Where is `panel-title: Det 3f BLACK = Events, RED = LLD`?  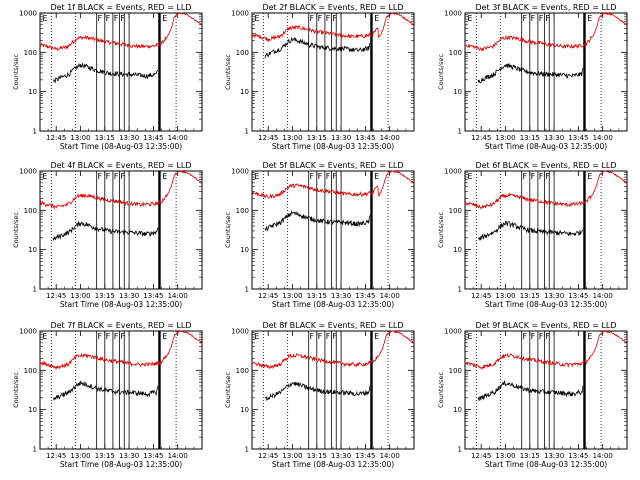
panel-title: Det 3f BLACK = Events, RED = LLD is located at coordinates (545, 7).